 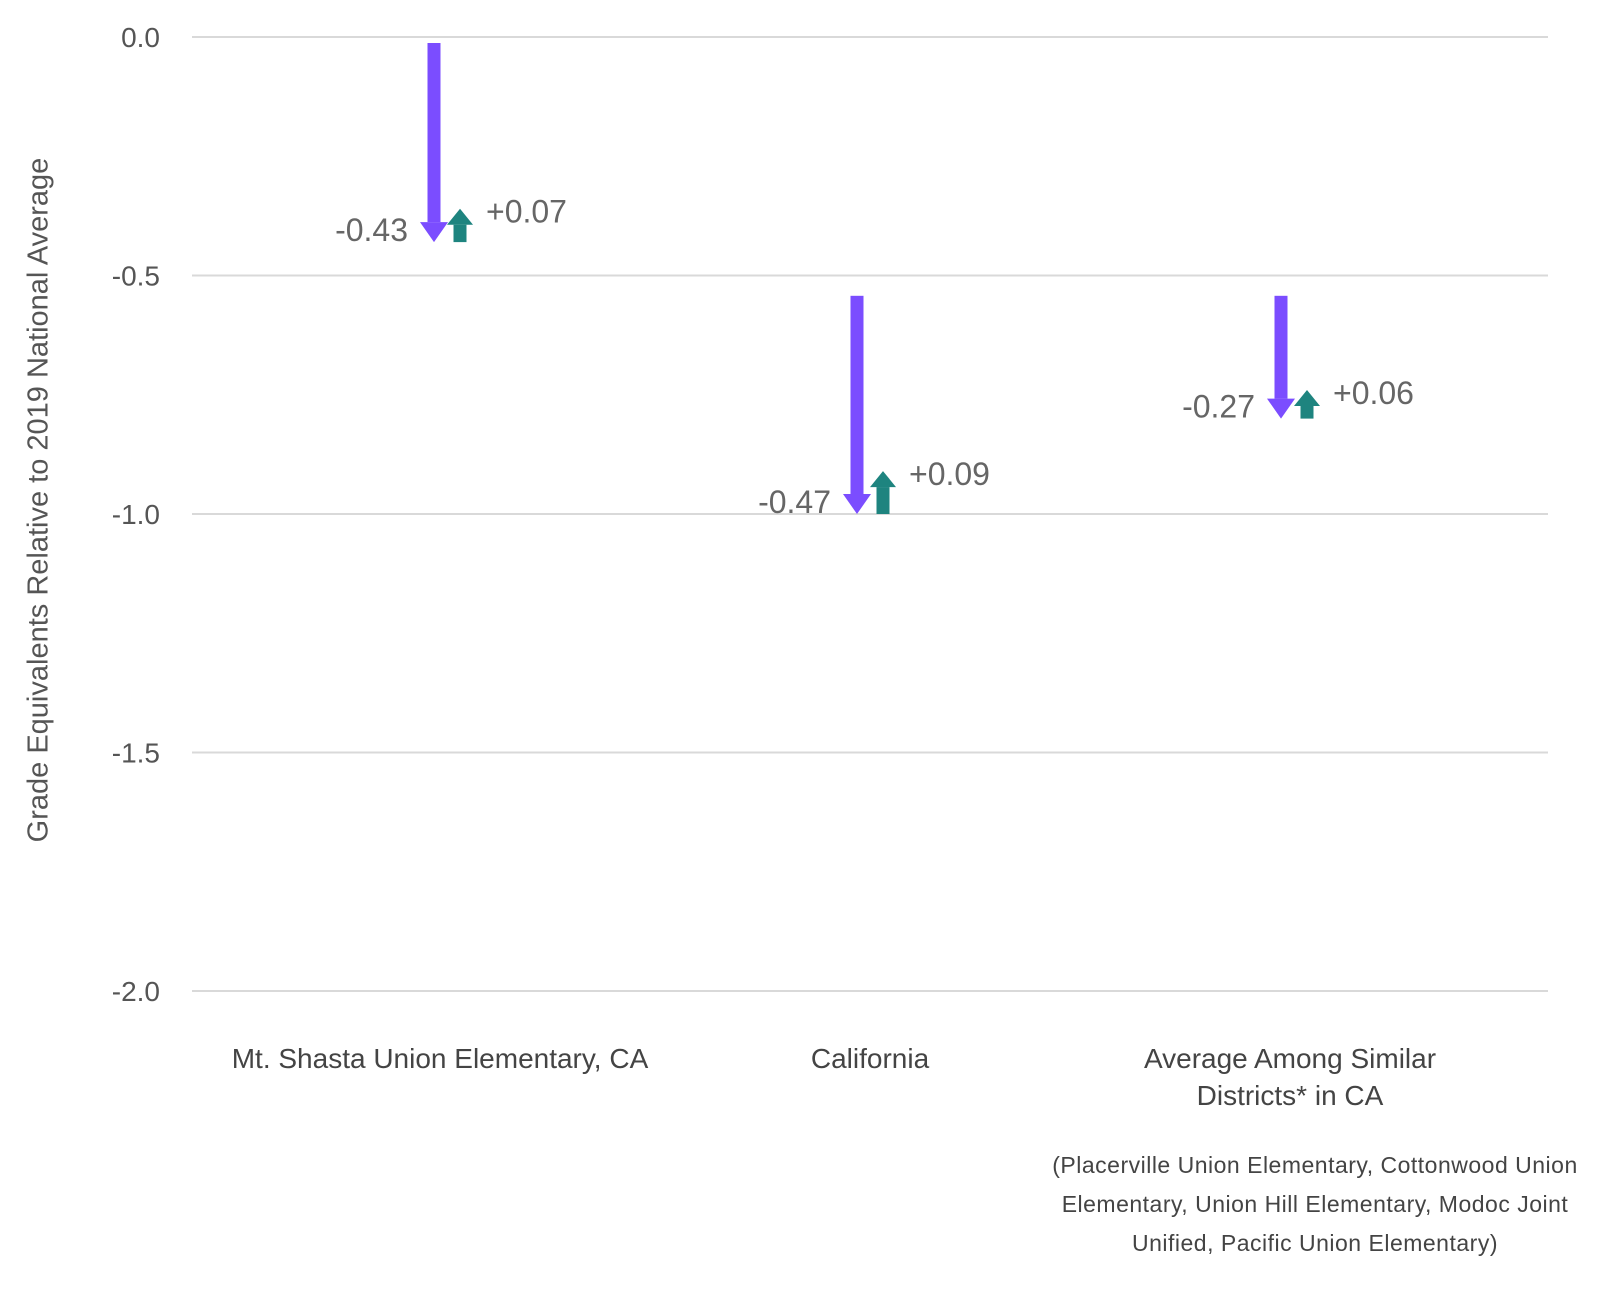 I want to click on category-label-1: Mt. Shasta Union Elementary, CA, so click(x=440, y=1058).